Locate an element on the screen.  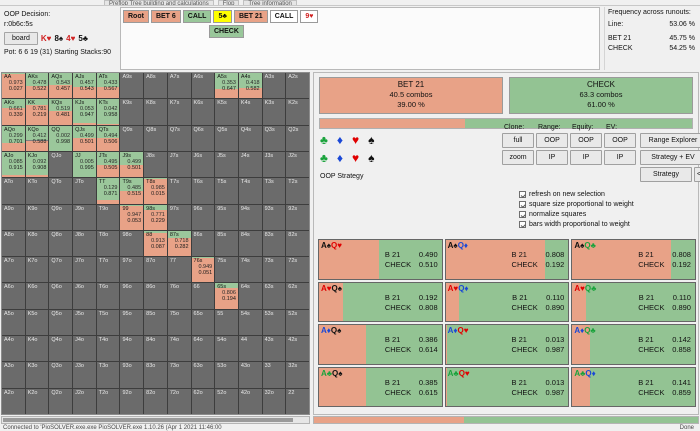
collapse-button: < is located at coordinates (697, 174).